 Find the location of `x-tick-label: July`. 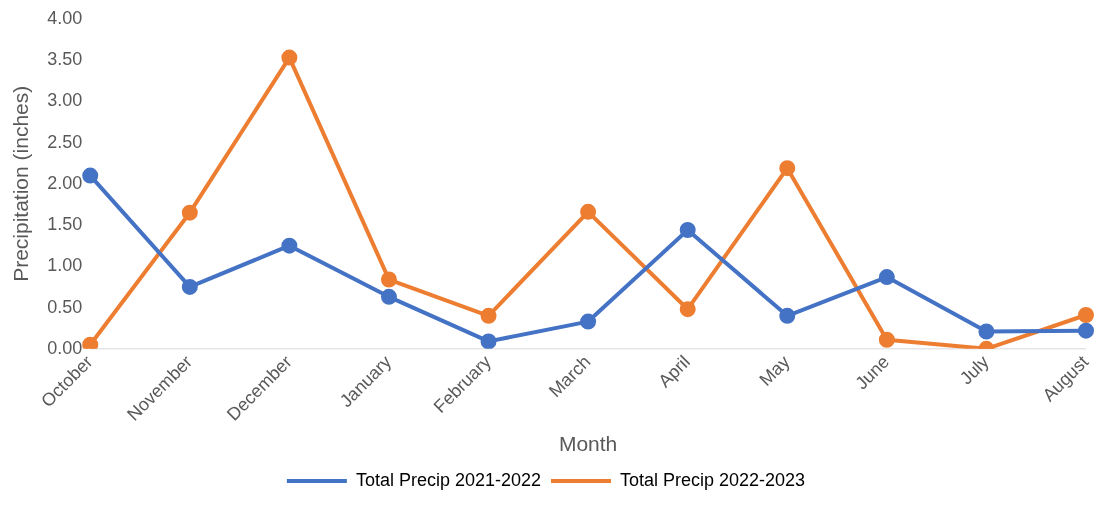

x-tick-label: July is located at coordinates (974, 370).